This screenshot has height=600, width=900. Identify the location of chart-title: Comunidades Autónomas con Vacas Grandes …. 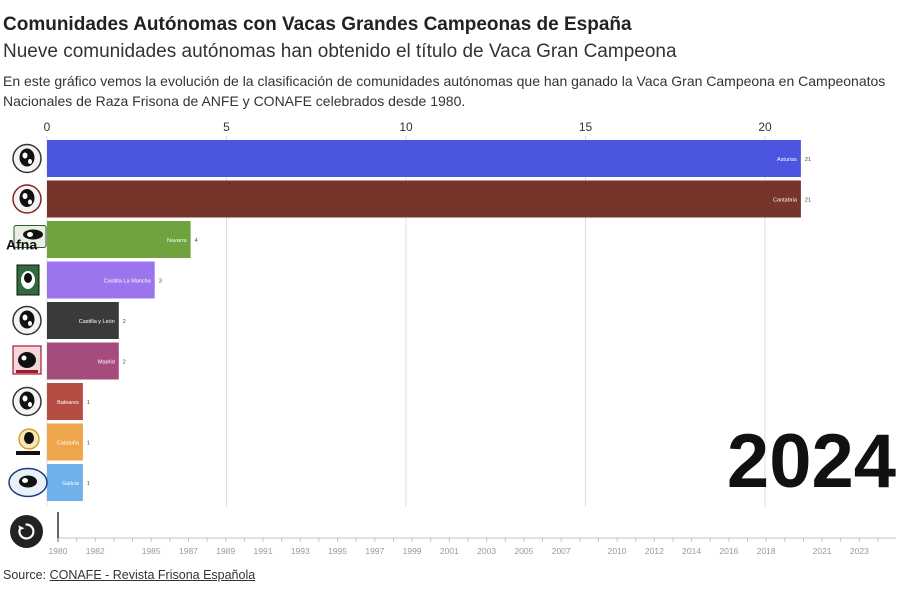
(317, 24).